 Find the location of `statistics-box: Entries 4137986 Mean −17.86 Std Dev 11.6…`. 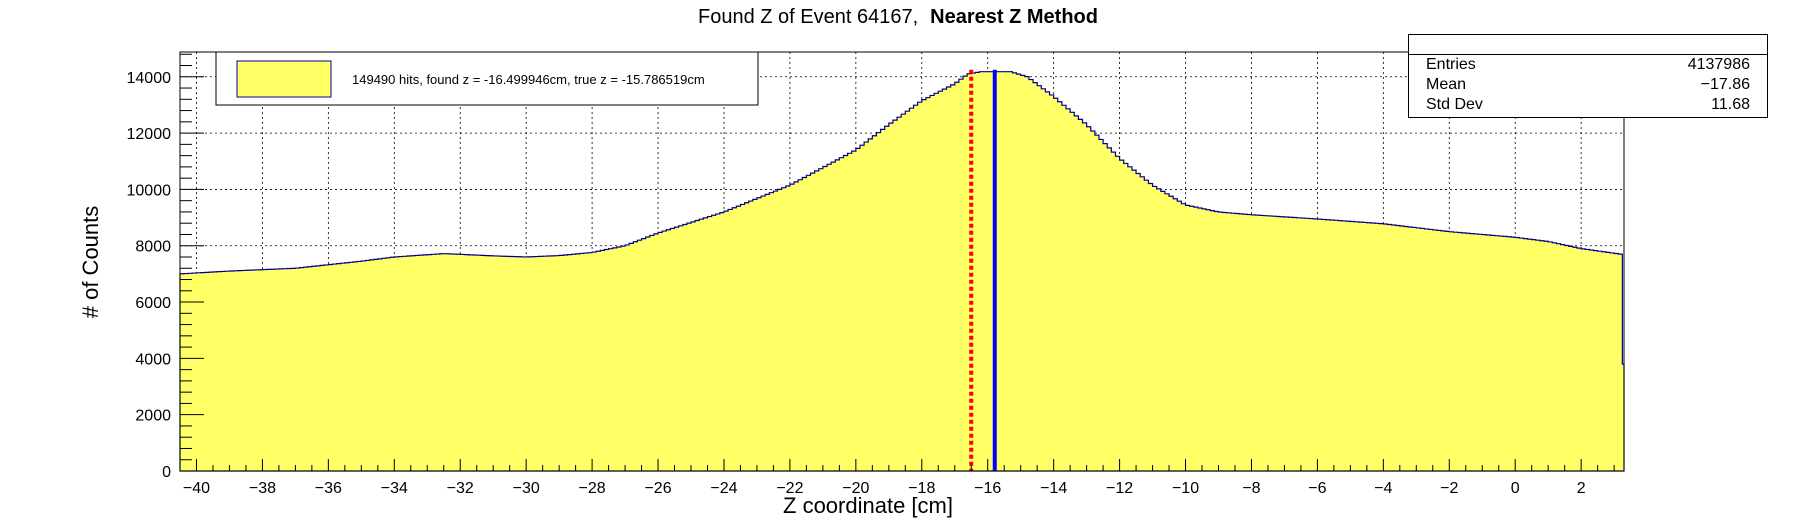

statistics-box: Entries 4137986 Mean −17.86 Std Dev 11.6… is located at coordinates (1588, 76).